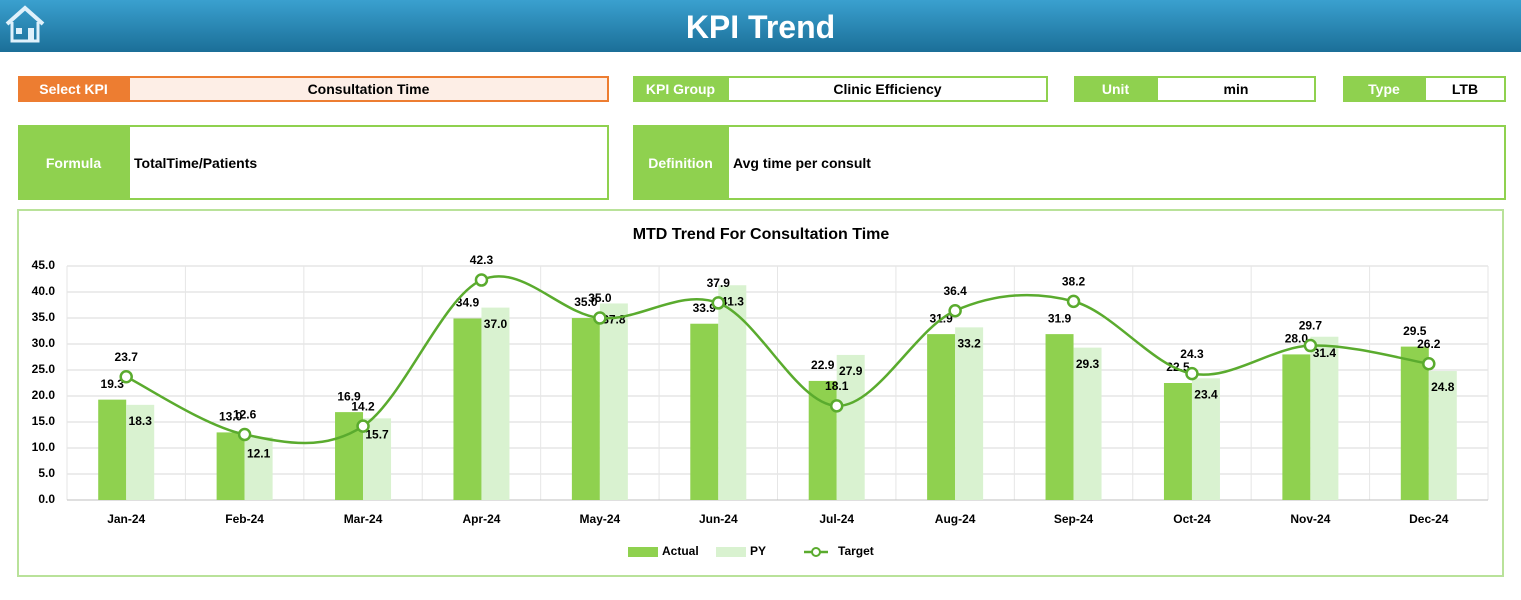 The image size is (1521, 600). Describe the element at coordinates (837, 386) in the screenshot. I see `data-label: 18.1` at that location.